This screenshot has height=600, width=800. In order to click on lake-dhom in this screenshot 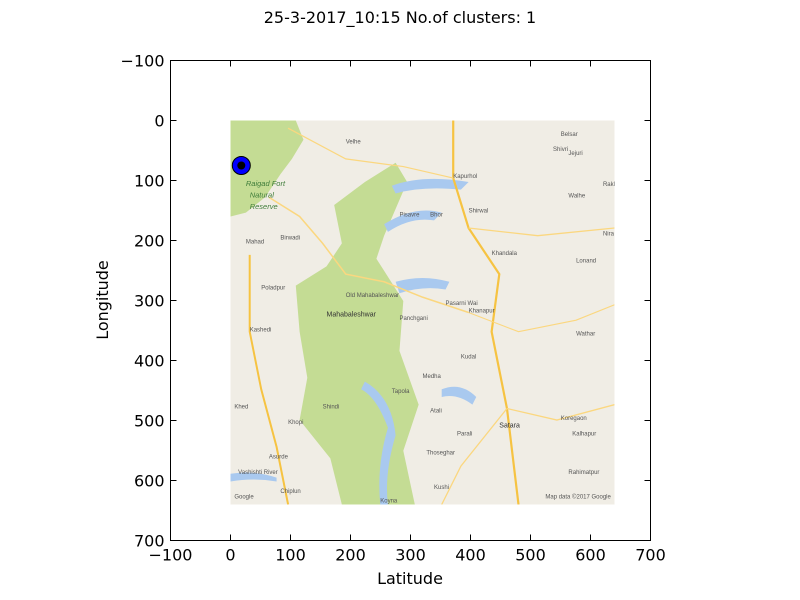, I will do `click(422, 285)`.